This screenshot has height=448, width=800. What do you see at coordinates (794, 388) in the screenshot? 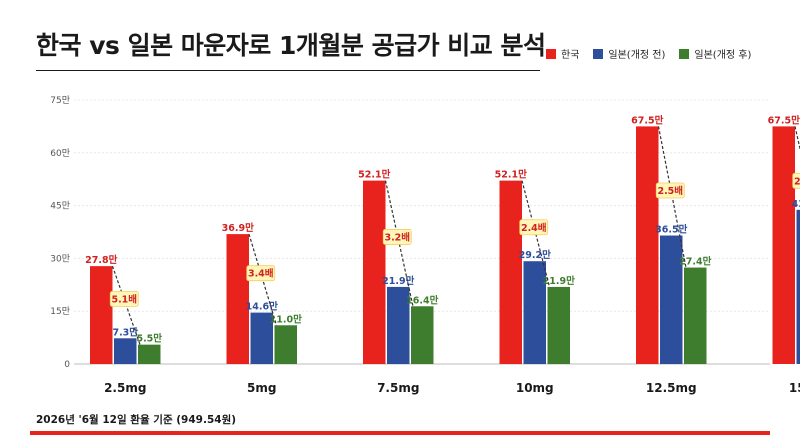
I see `category-label: 15mg` at bounding box center [794, 388].